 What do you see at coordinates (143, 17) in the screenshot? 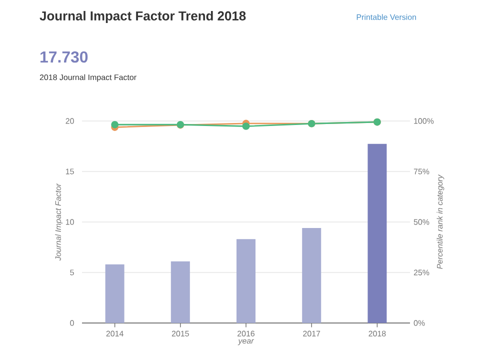
I see `chart-title: Journal Impact Factor Trend 2018` at bounding box center [143, 17].